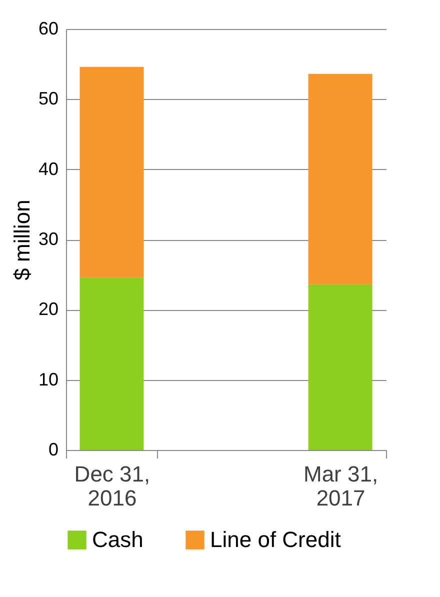  I want to click on y-tick-label: 40, so click(48, 168).